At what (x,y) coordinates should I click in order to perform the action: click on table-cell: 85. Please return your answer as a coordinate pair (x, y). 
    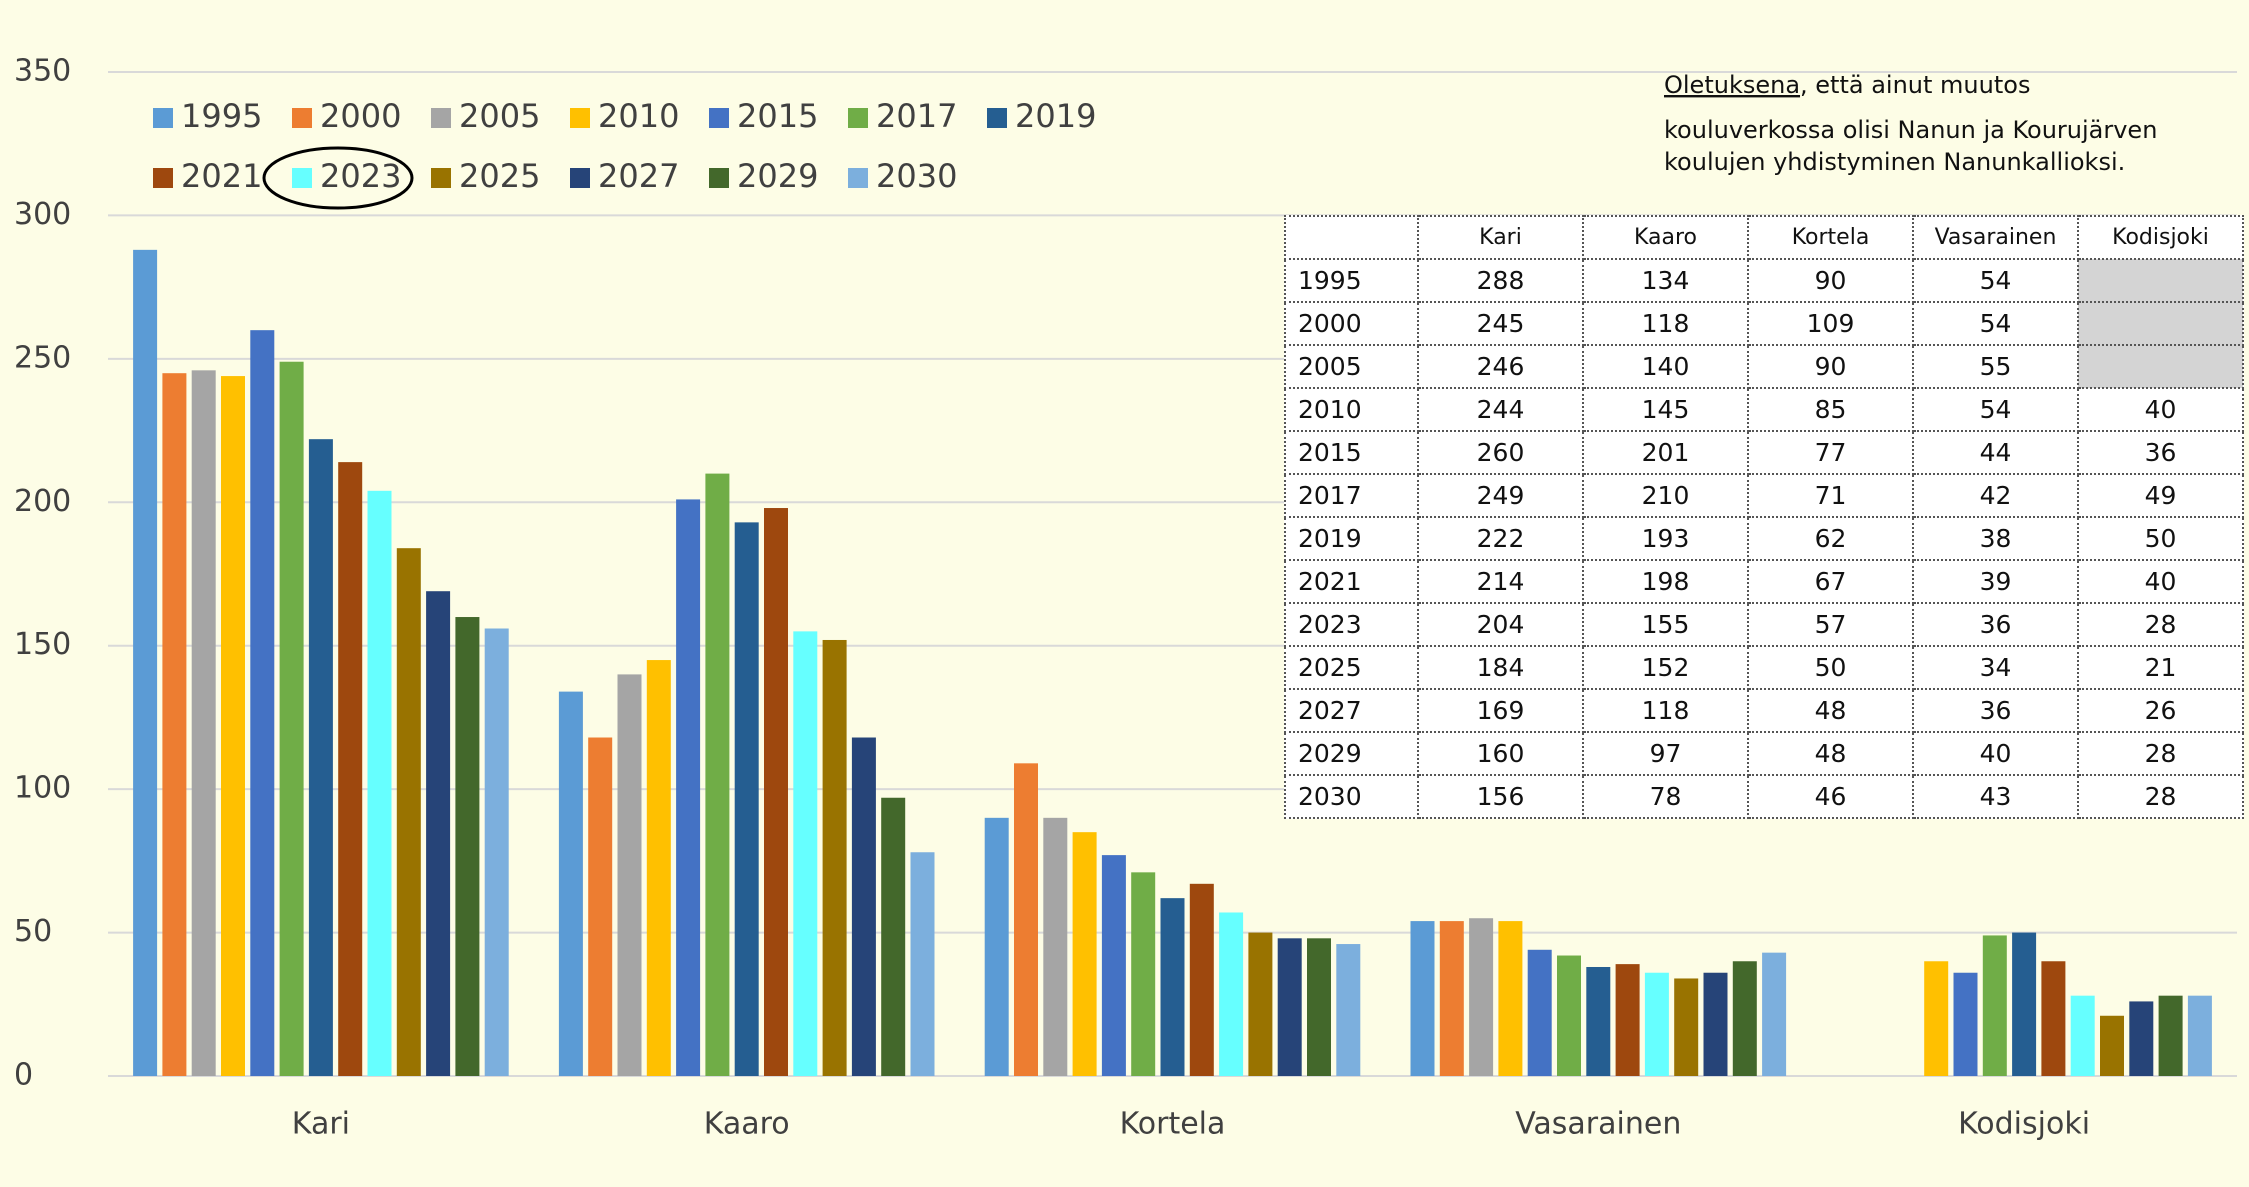
    Looking at the image, I should click on (1830, 409).